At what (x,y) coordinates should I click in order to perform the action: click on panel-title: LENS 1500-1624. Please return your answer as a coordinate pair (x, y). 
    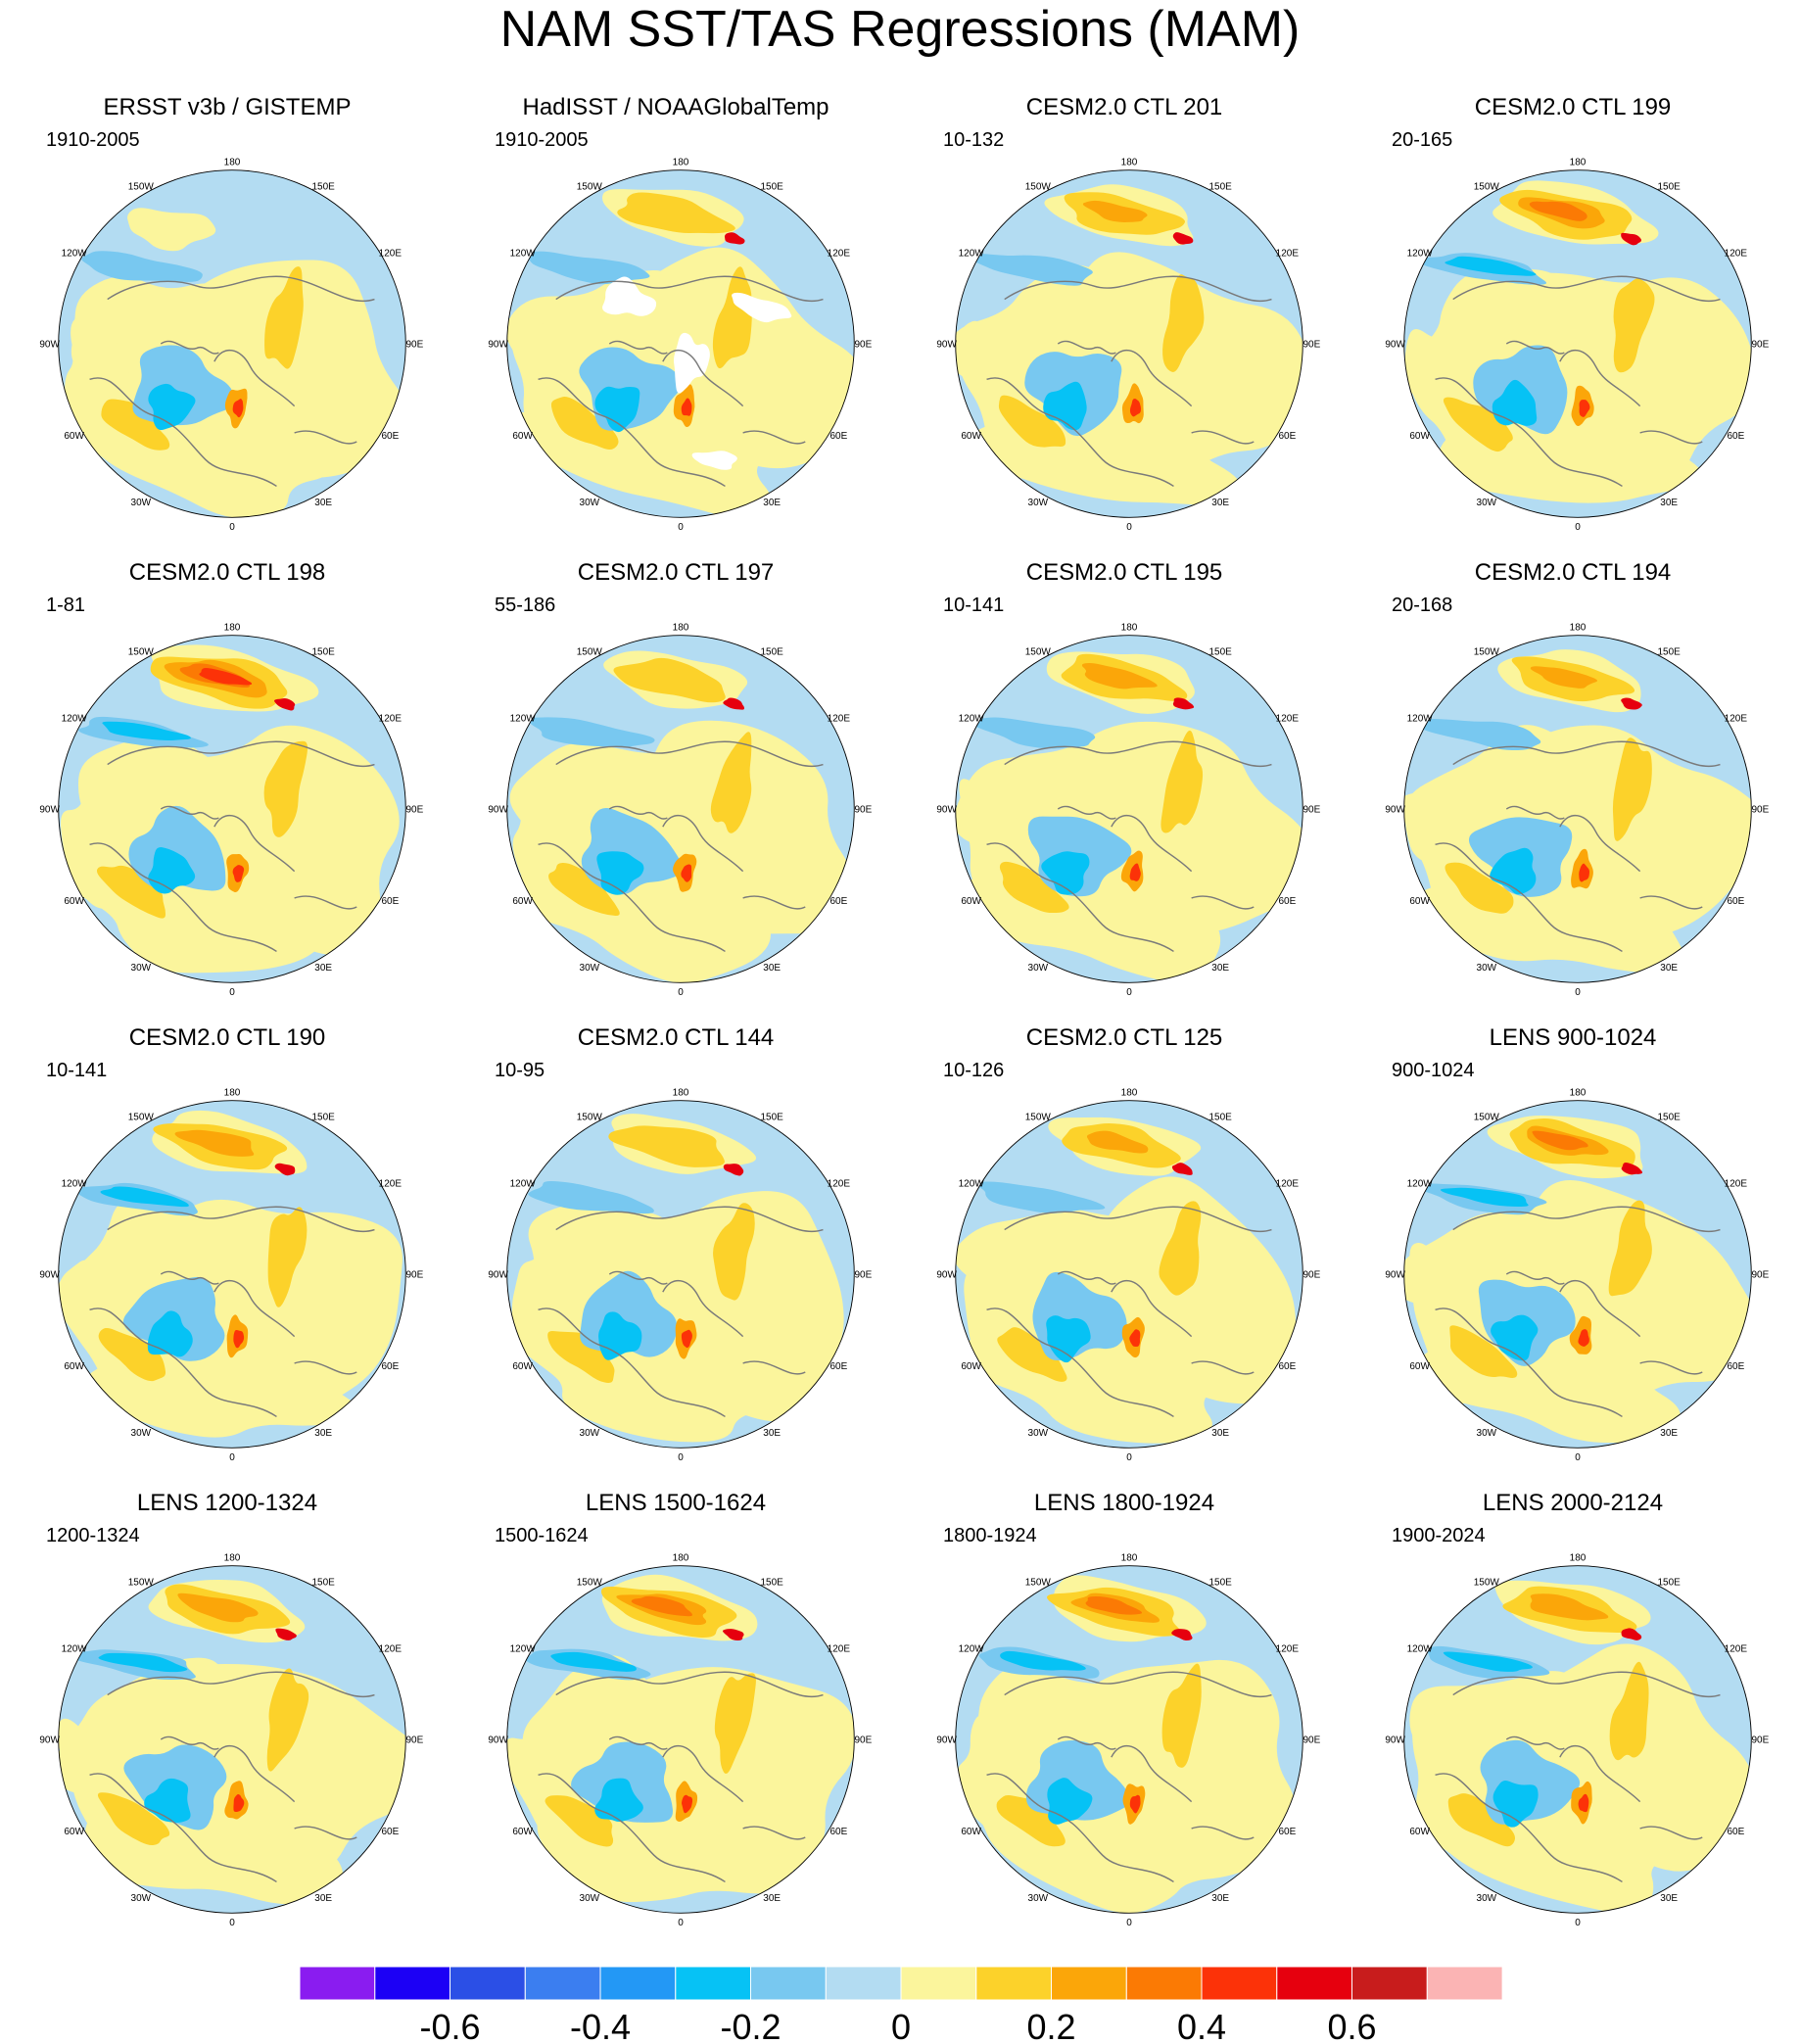
    Looking at the image, I should click on (676, 1503).